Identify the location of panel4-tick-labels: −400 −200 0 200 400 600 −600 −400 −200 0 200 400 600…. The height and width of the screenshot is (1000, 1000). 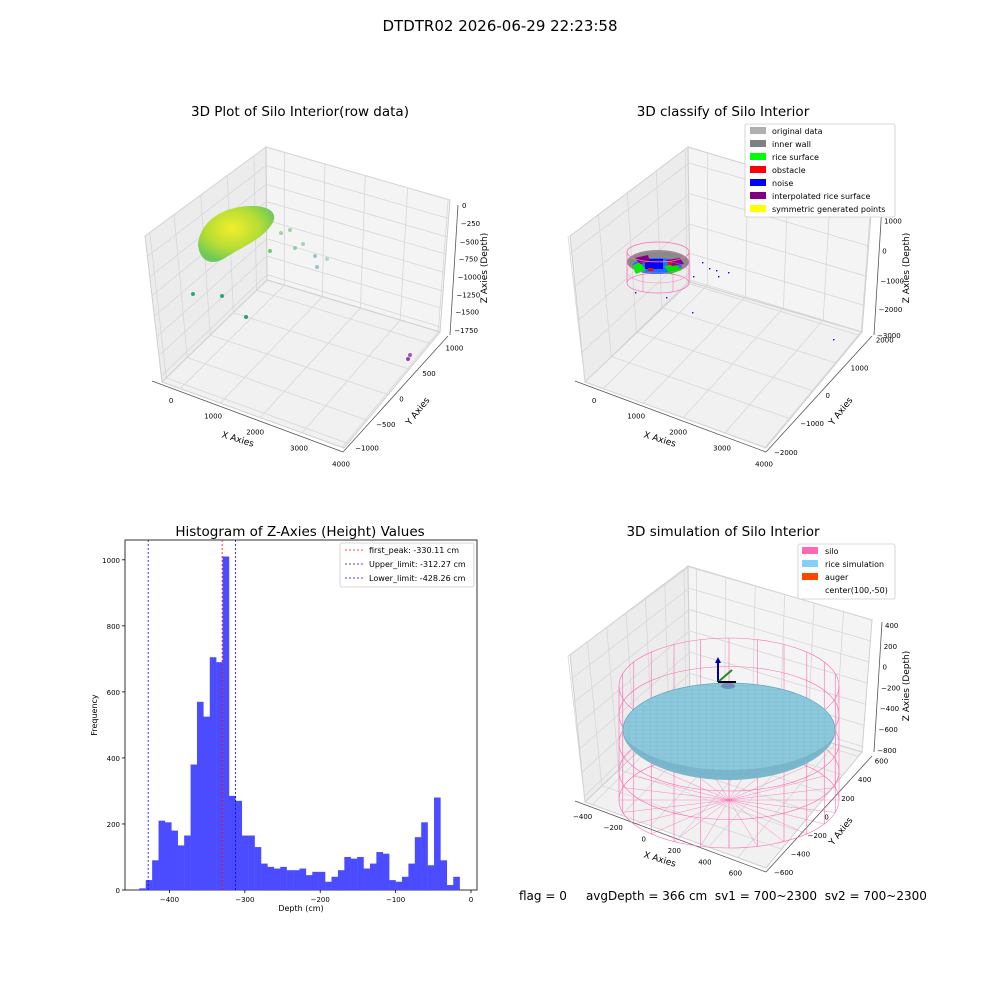
(736, 750).